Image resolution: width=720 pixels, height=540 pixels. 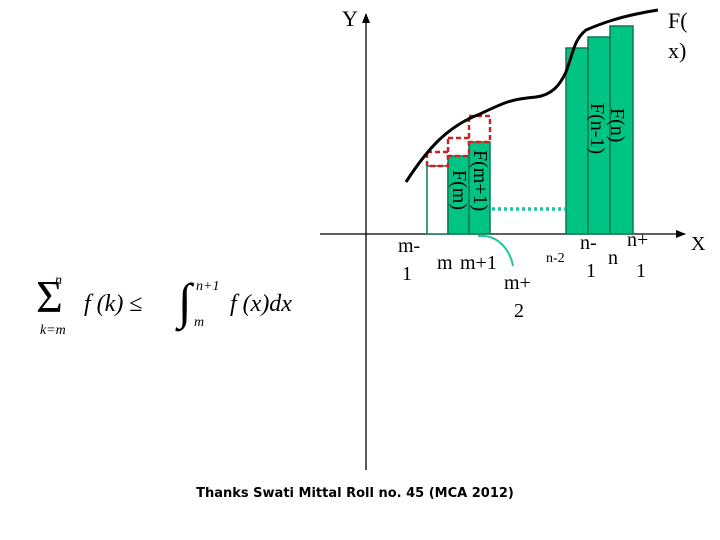 What do you see at coordinates (617, 125) in the screenshot?
I see `label-f-n: F(n)` at bounding box center [617, 125].